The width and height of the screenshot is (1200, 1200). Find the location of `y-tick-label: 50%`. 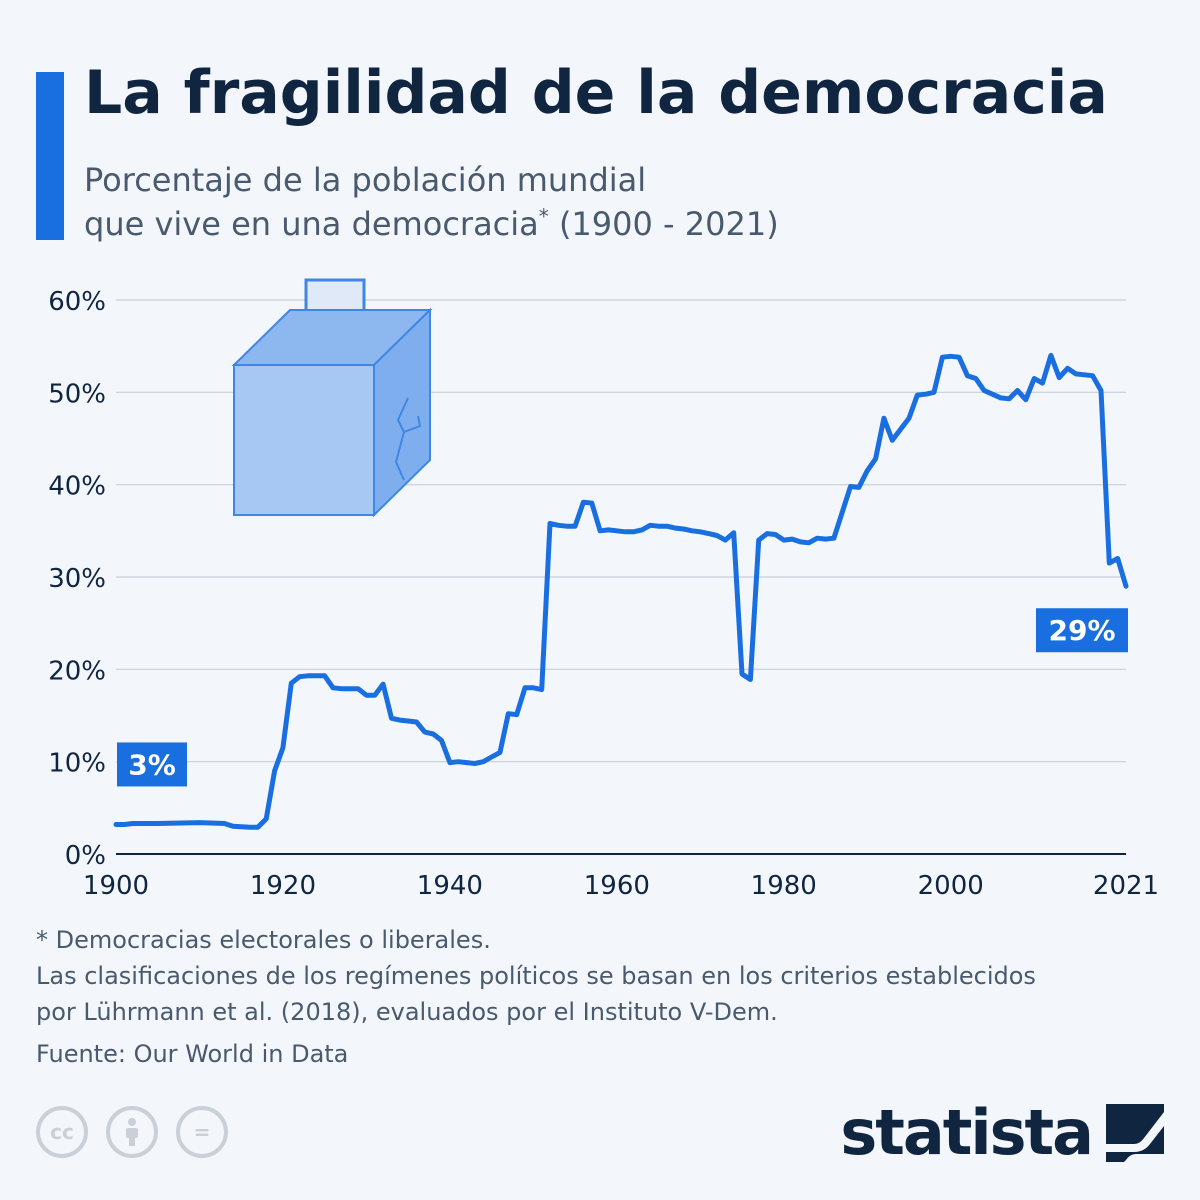

y-tick-label: 50% is located at coordinates (77, 394).